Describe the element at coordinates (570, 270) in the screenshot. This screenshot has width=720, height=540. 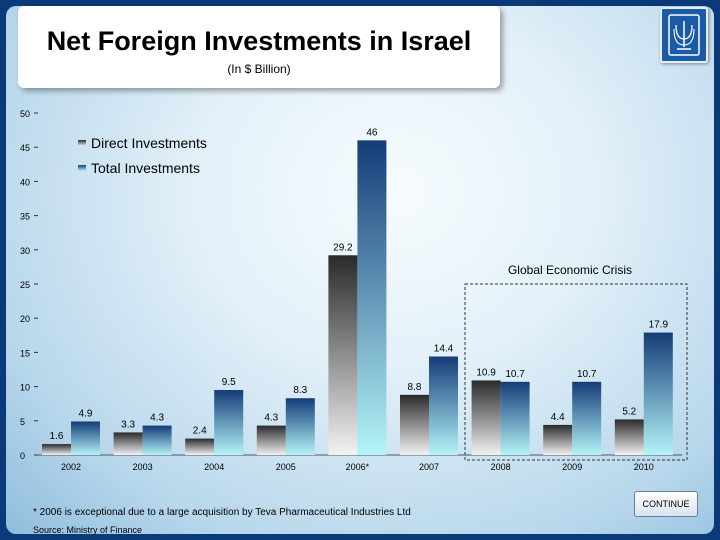
I see `crisis-annotation: Global Economic Crisis` at that location.